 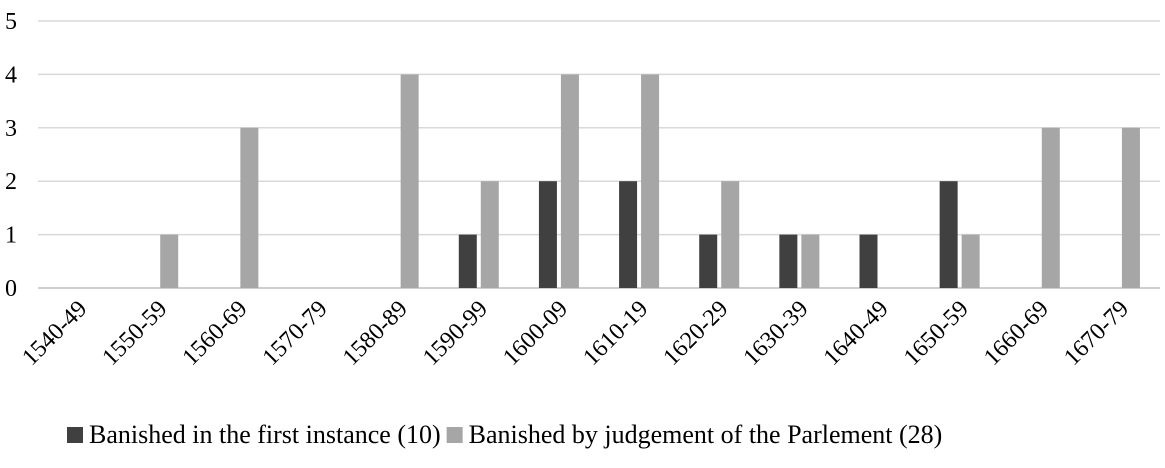 I want to click on x-tick-label: 1670-79, so click(x=1096, y=333).